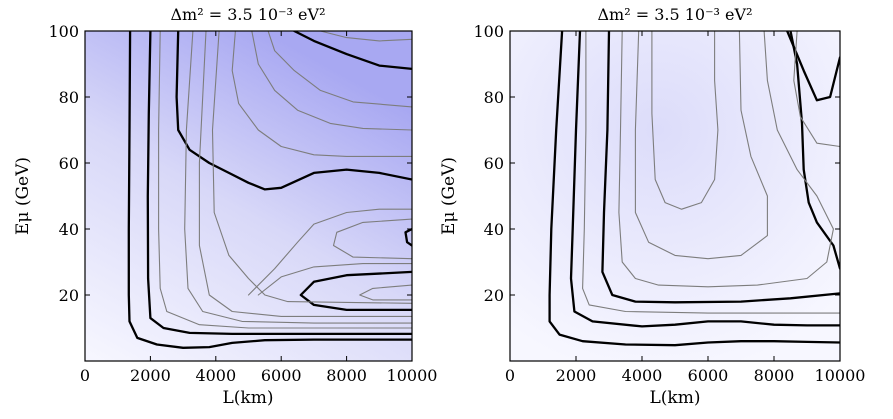 The height and width of the screenshot is (419, 893). I want to click on right-panel-title: Δm² = 3.5 10⁻³ eV², so click(675, 14).